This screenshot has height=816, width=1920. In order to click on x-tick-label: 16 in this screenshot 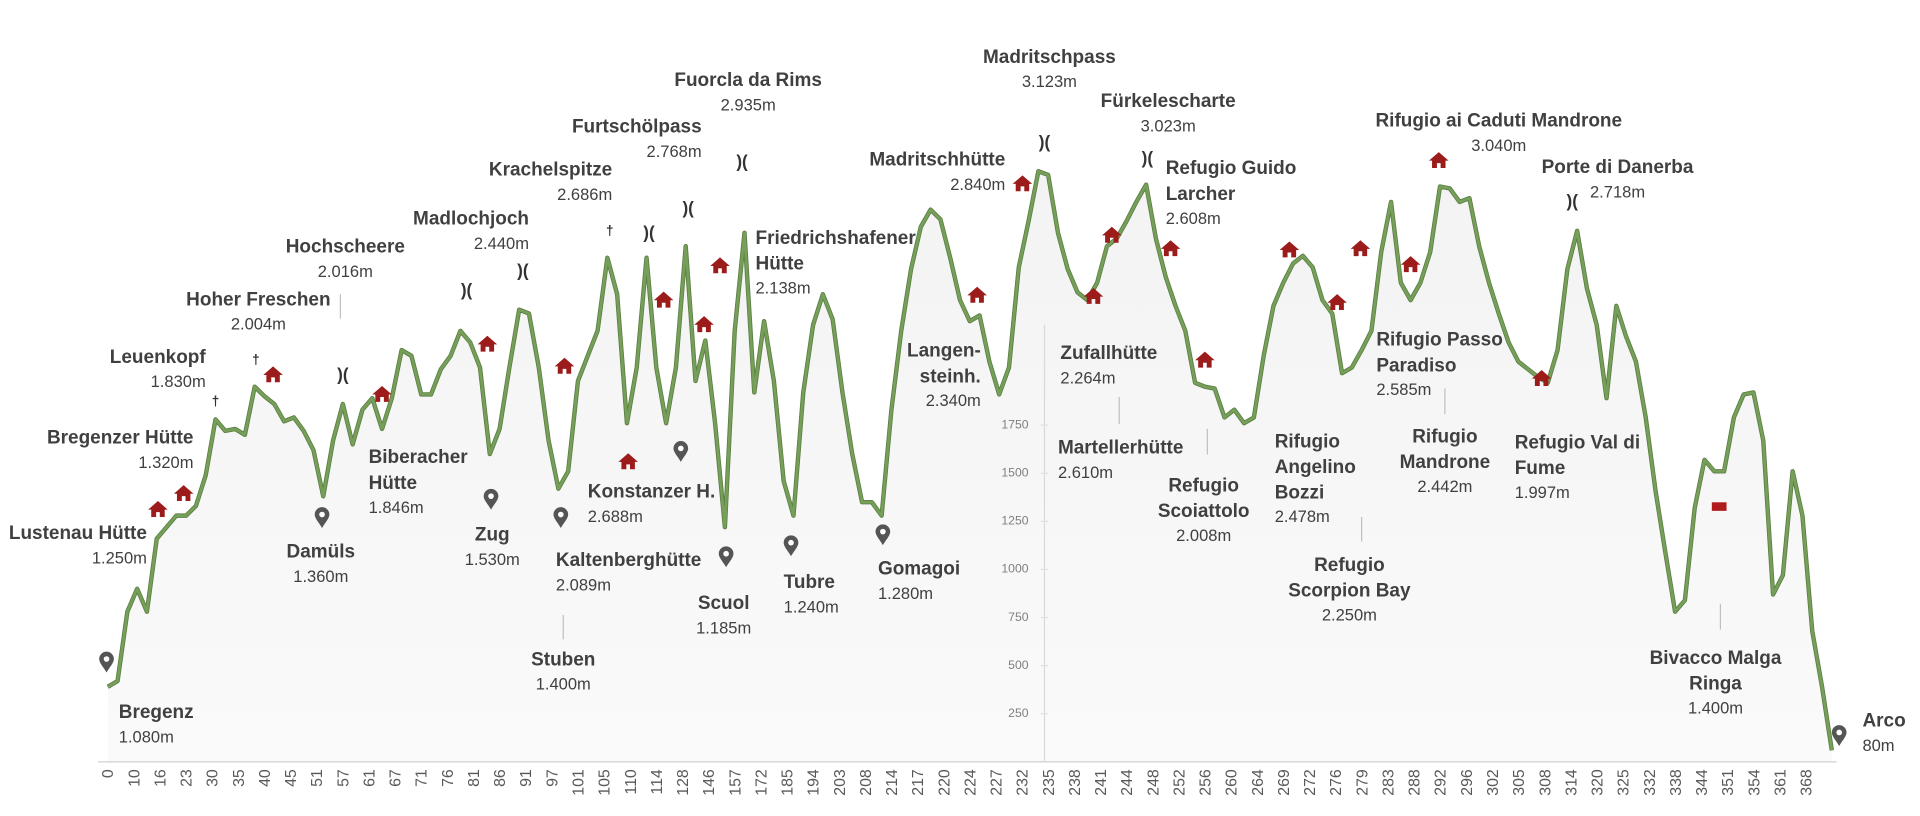, I will do `click(160, 778)`.